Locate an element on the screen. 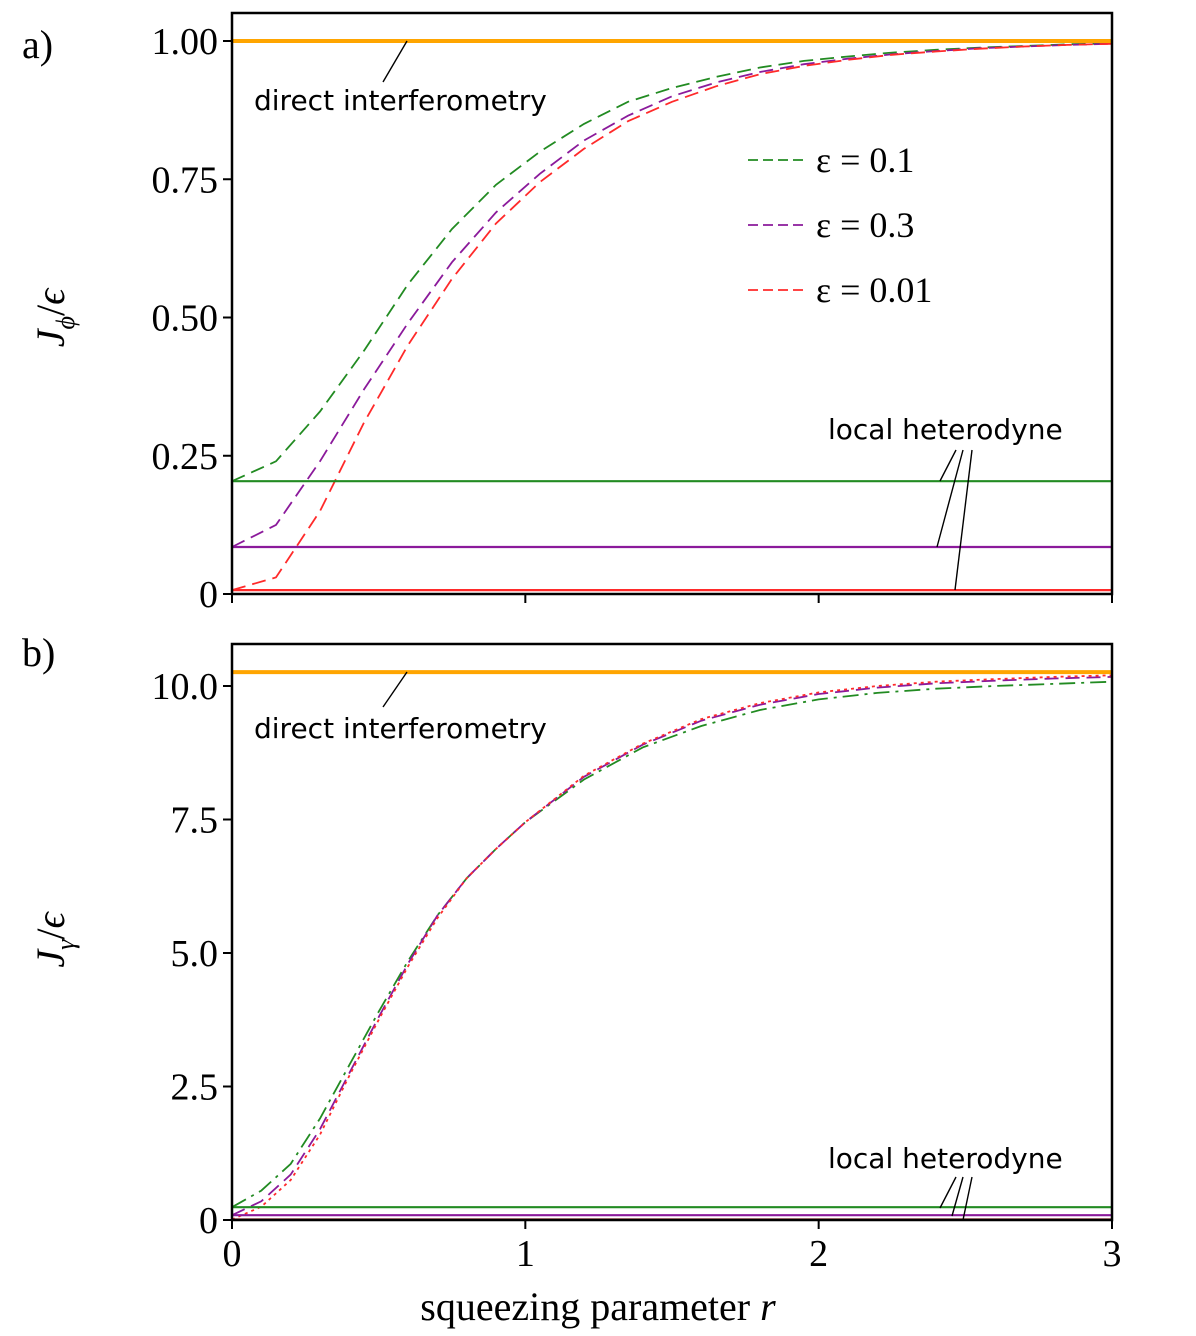  local-heterodyne-label-a: local heterodyne is located at coordinates (945, 429).